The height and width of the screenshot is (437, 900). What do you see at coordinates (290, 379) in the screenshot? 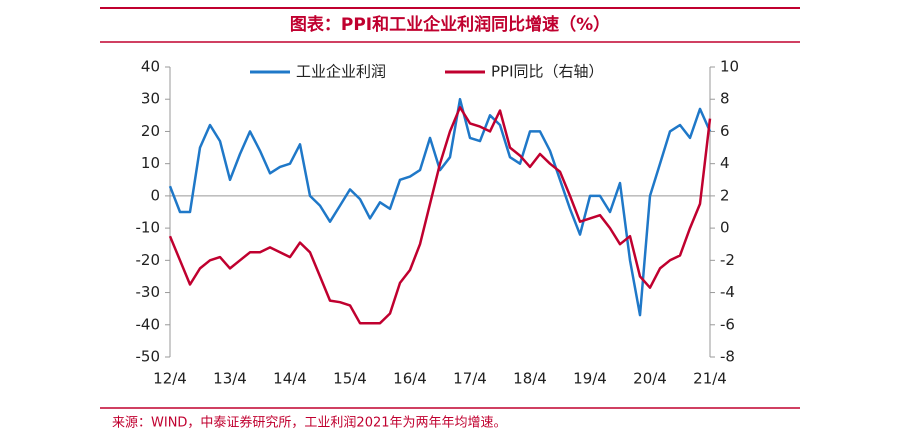
I see `x-tick-label: 14/4` at bounding box center [290, 379].